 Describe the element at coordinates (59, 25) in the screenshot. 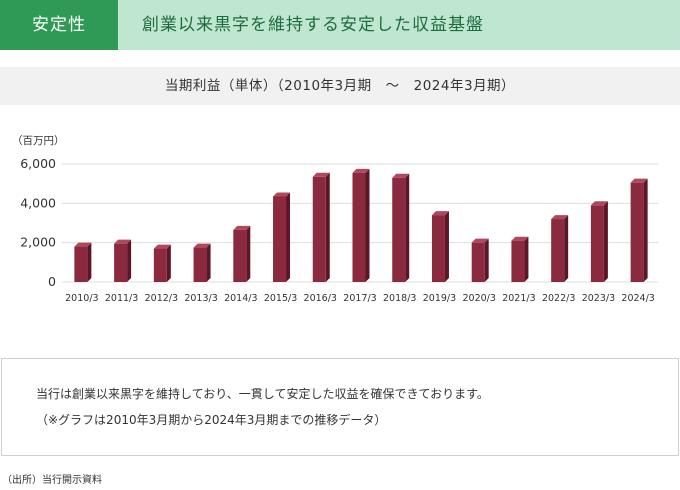

I see `section-tag: 安定性` at that location.